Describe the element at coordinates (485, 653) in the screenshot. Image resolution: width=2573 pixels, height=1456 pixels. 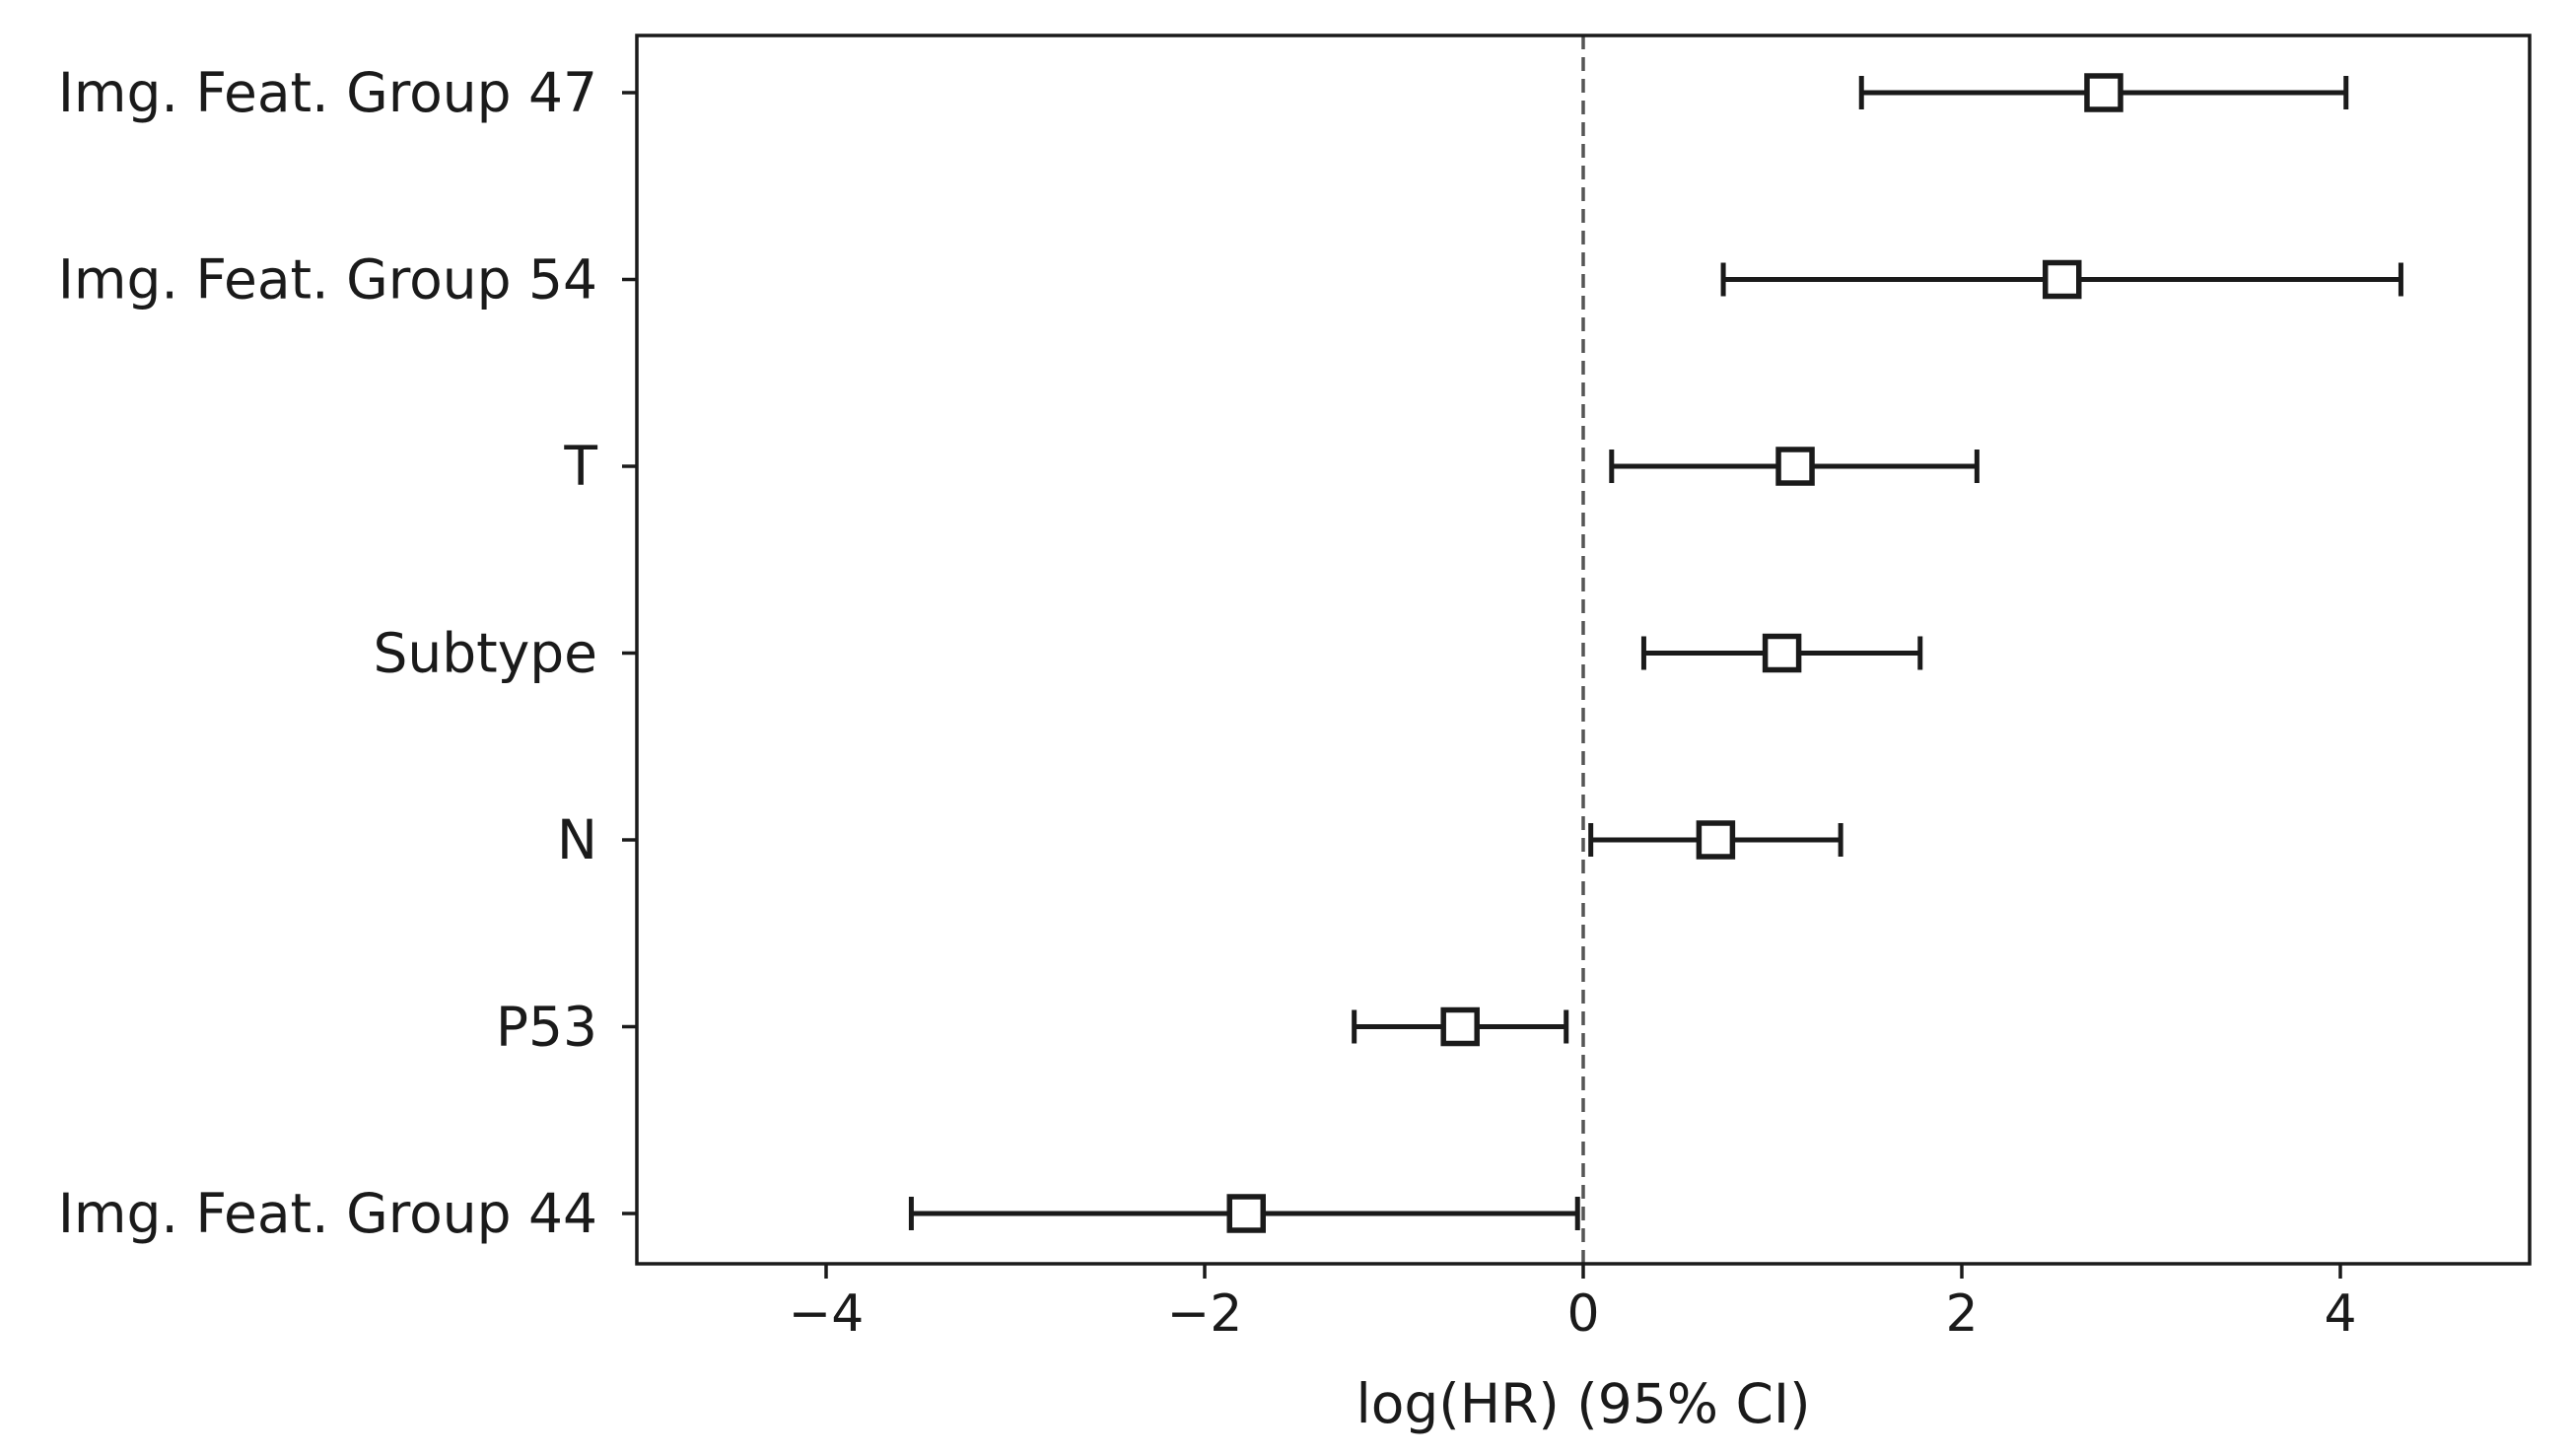
I see `y-tick-label: Subtype` at that location.